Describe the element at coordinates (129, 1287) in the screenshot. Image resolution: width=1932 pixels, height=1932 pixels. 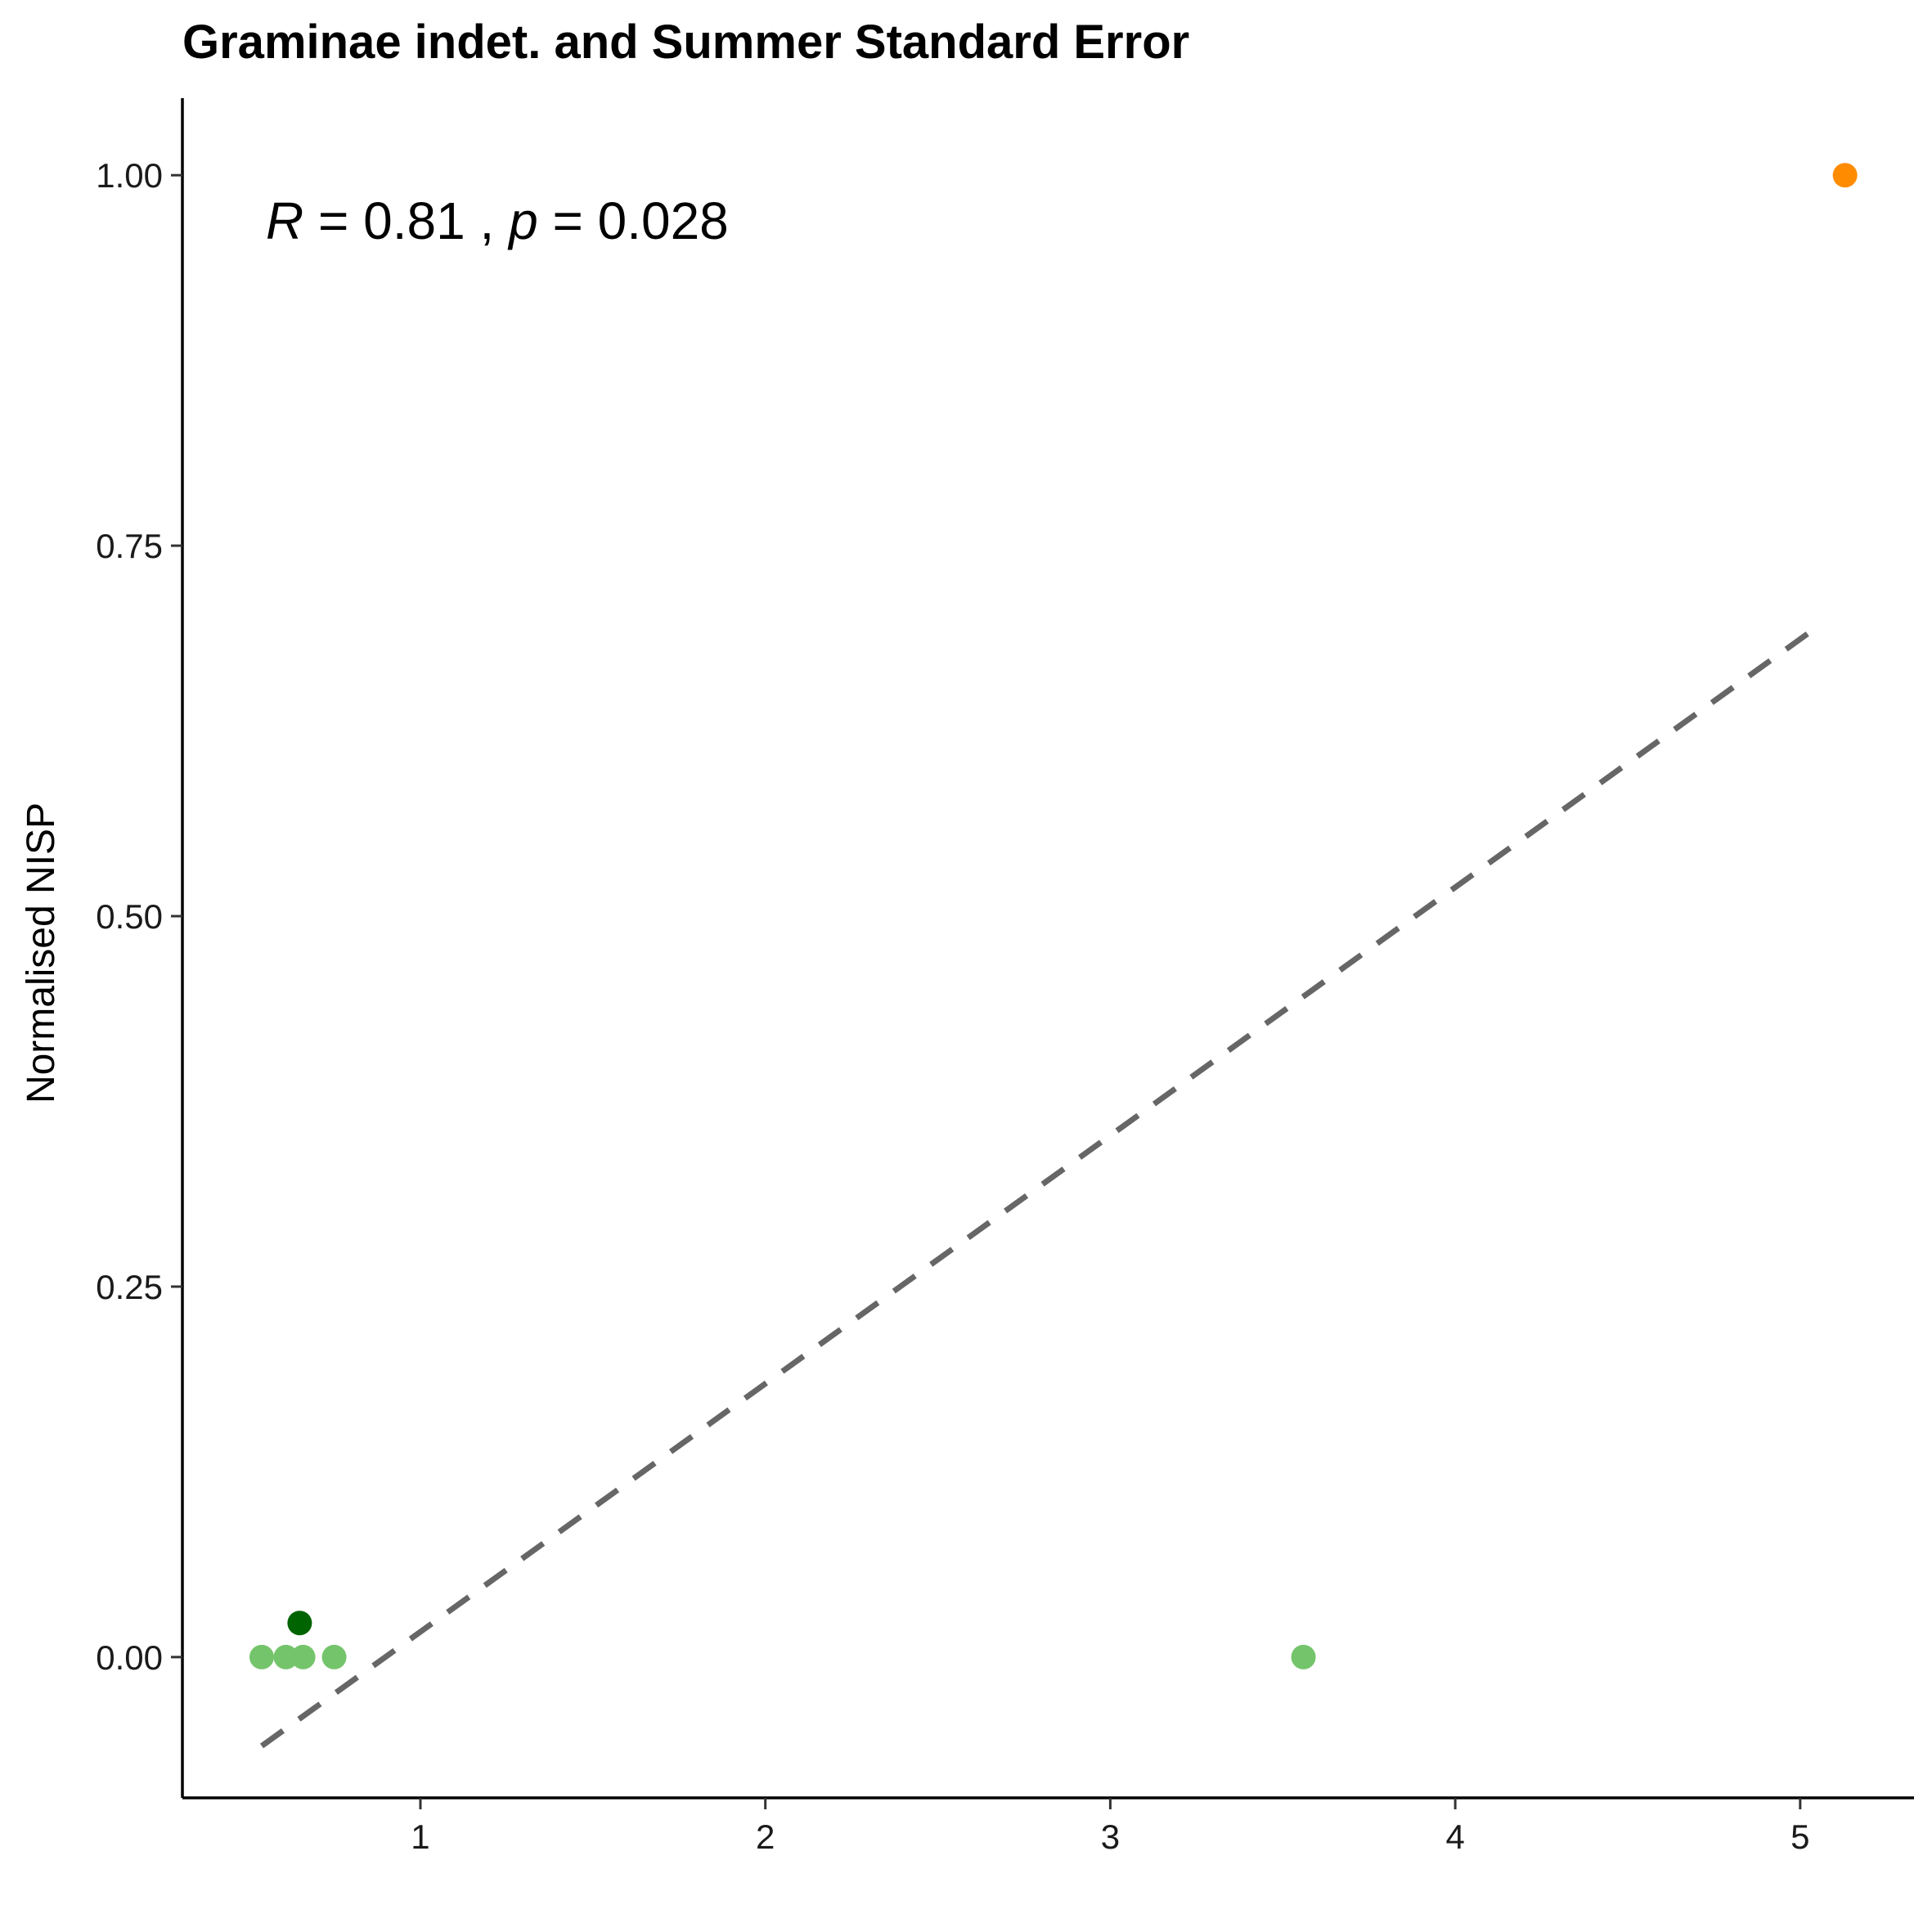
I see `y-tick-label: 0.25` at that location.